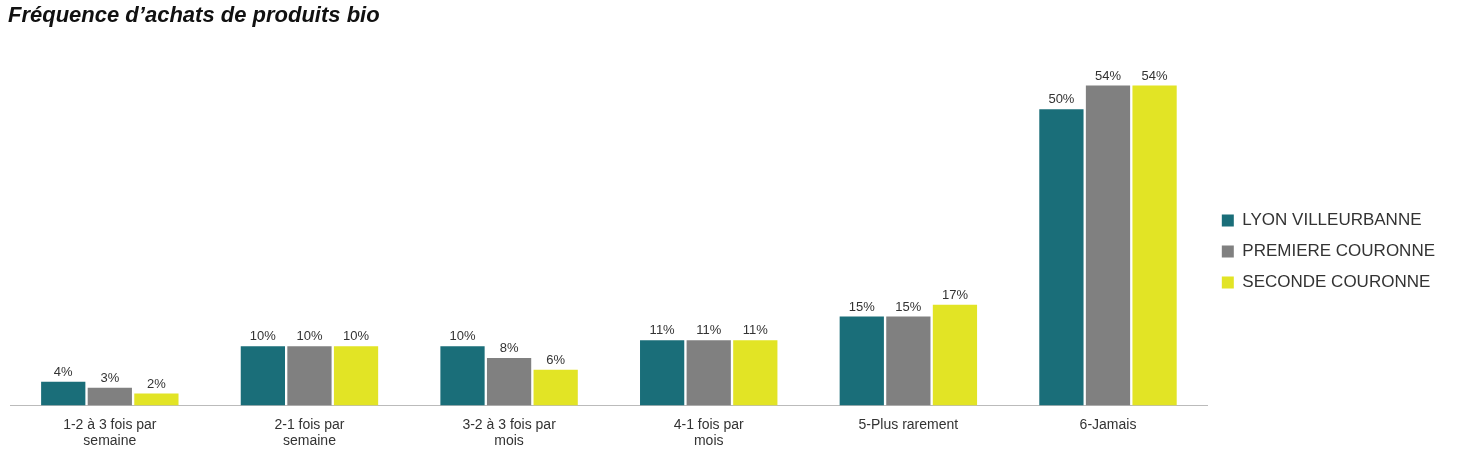  I want to click on data-label: 17%, so click(955, 294).